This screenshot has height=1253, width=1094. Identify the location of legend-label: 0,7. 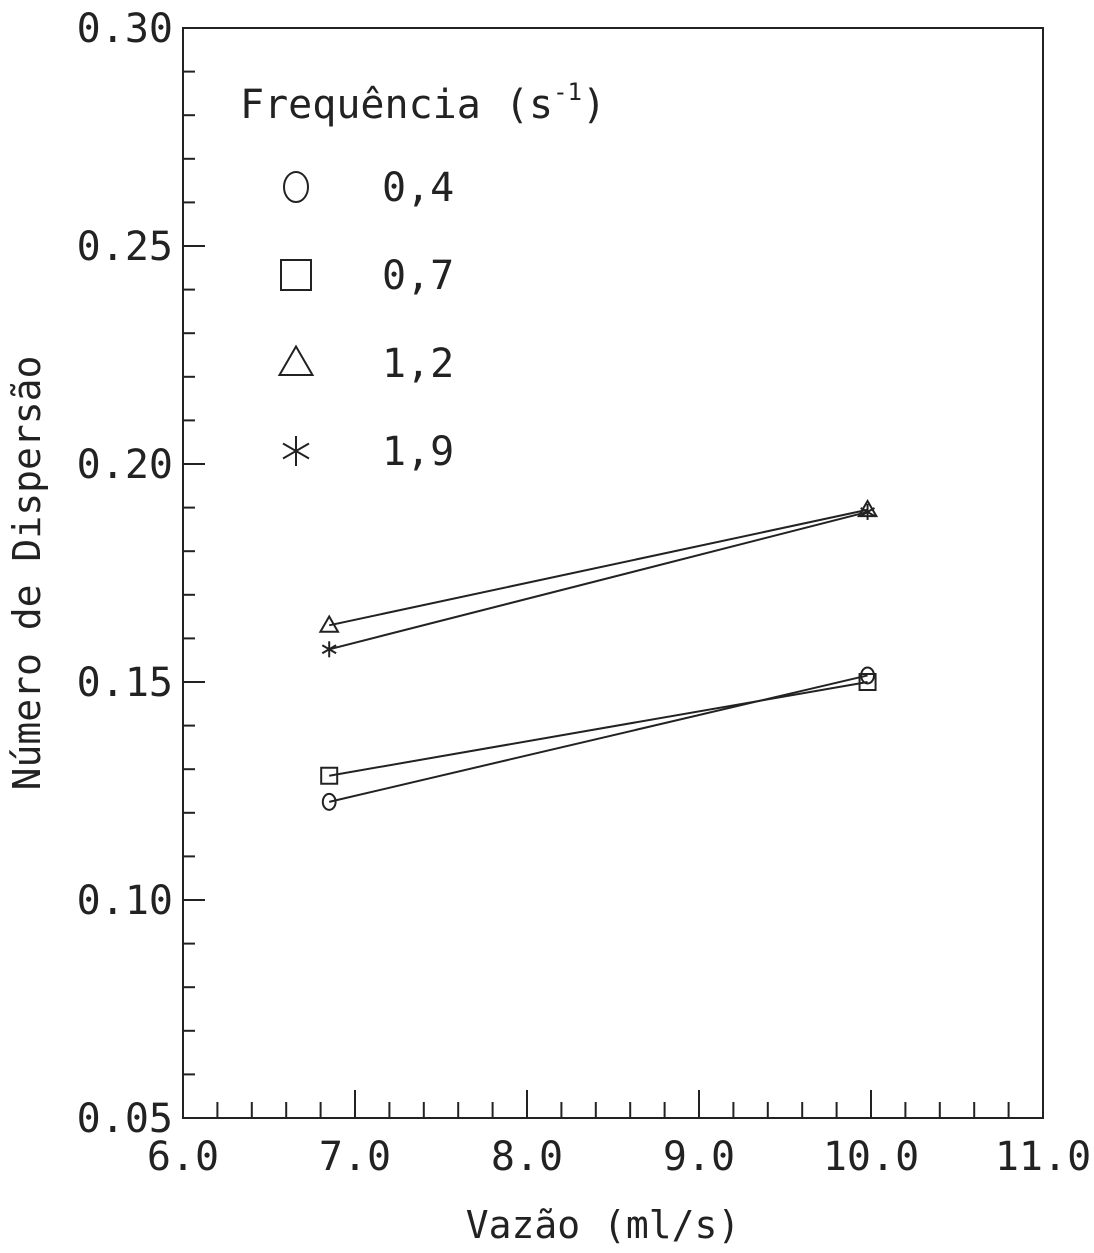
(418, 276).